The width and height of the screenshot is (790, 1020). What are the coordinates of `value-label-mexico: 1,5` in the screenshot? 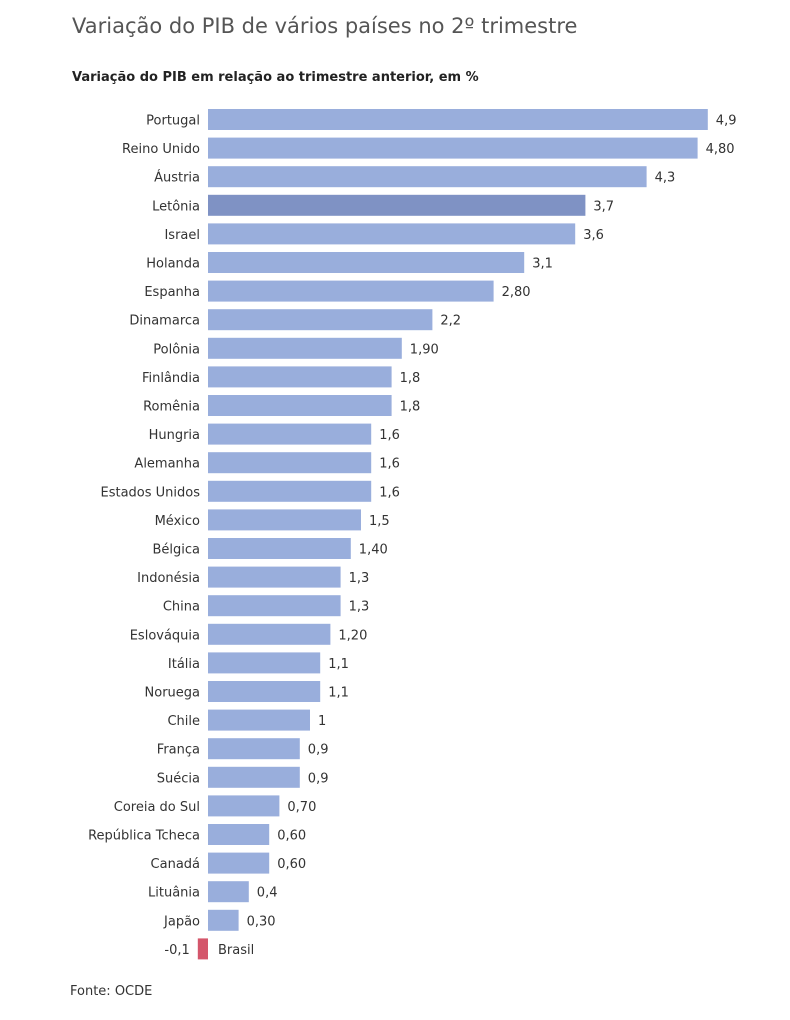 It's located at (379, 521).